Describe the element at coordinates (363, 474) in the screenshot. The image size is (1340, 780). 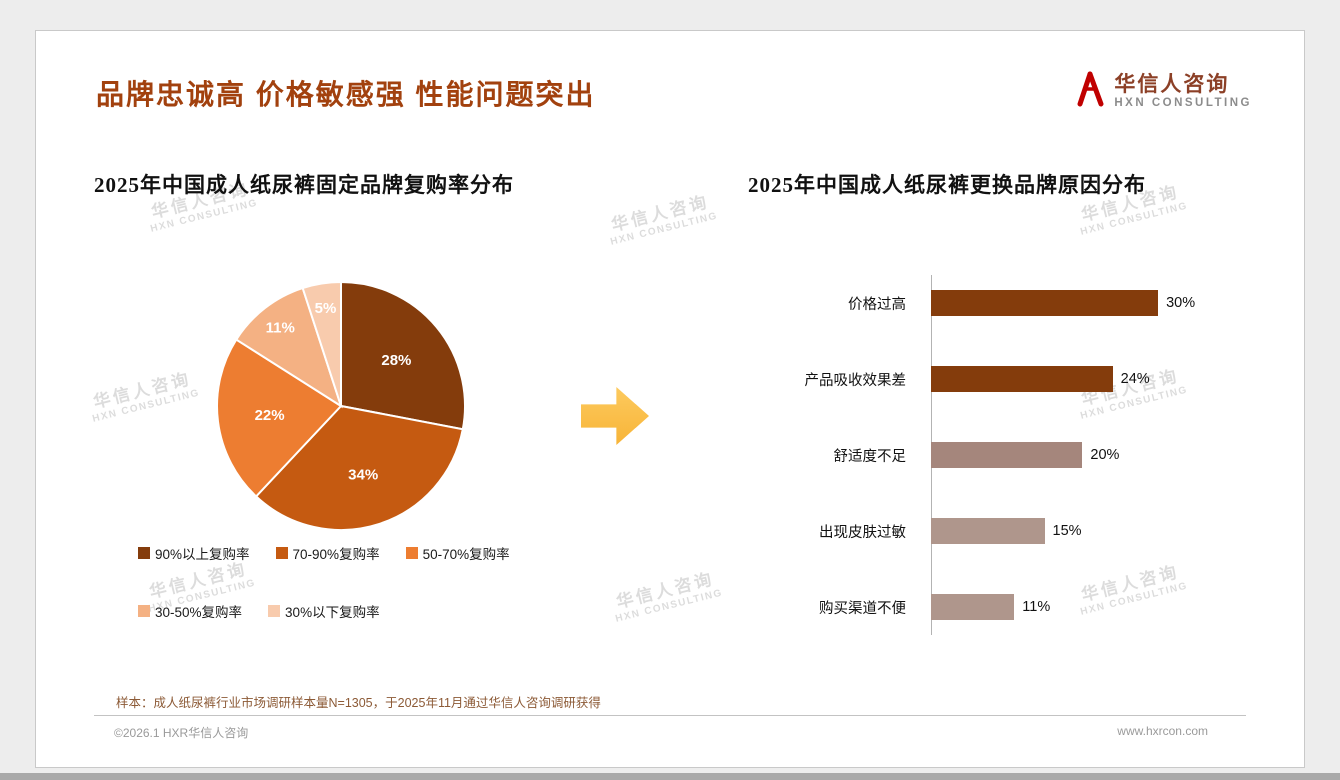
I see `pie-value-label: 34%` at that location.